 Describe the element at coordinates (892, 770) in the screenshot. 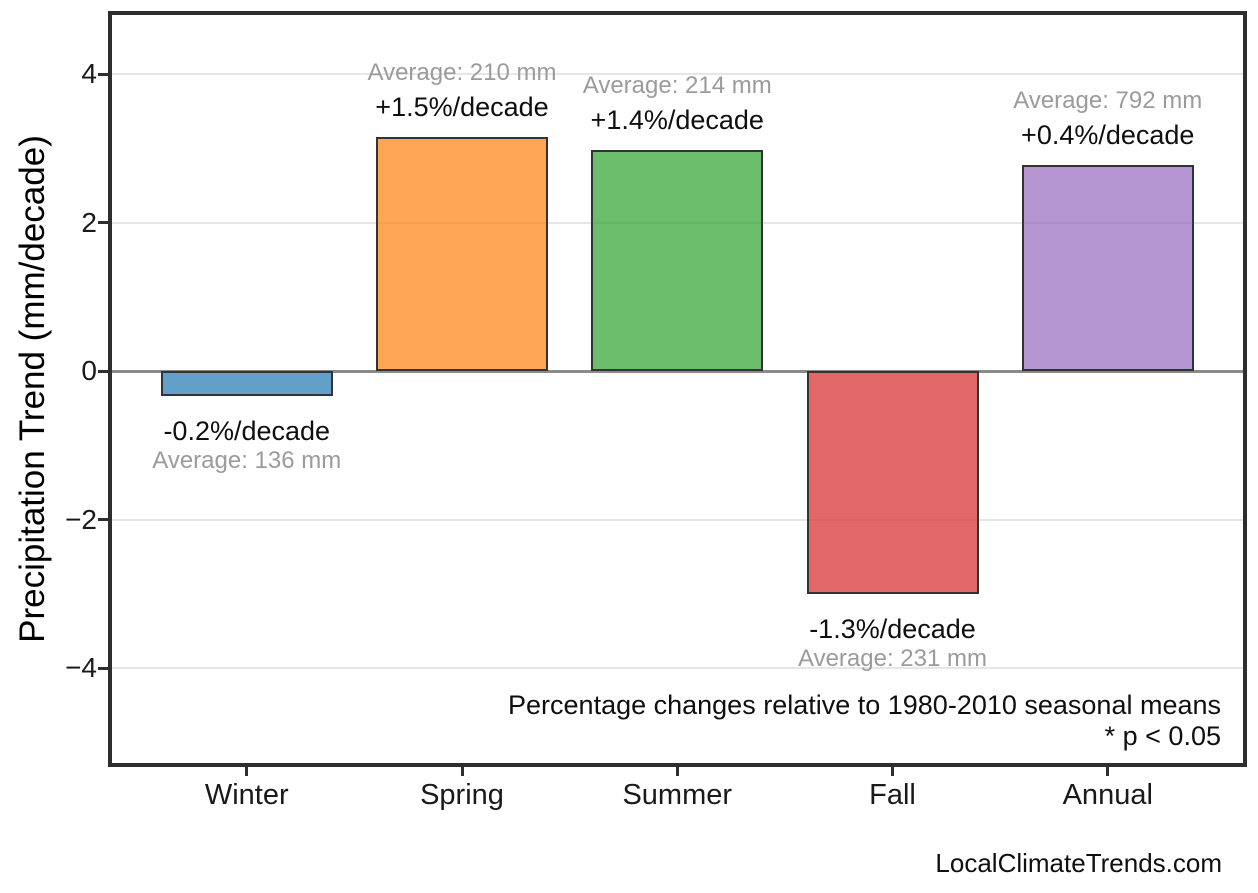

I see `x-tick-mark-fall` at that location.